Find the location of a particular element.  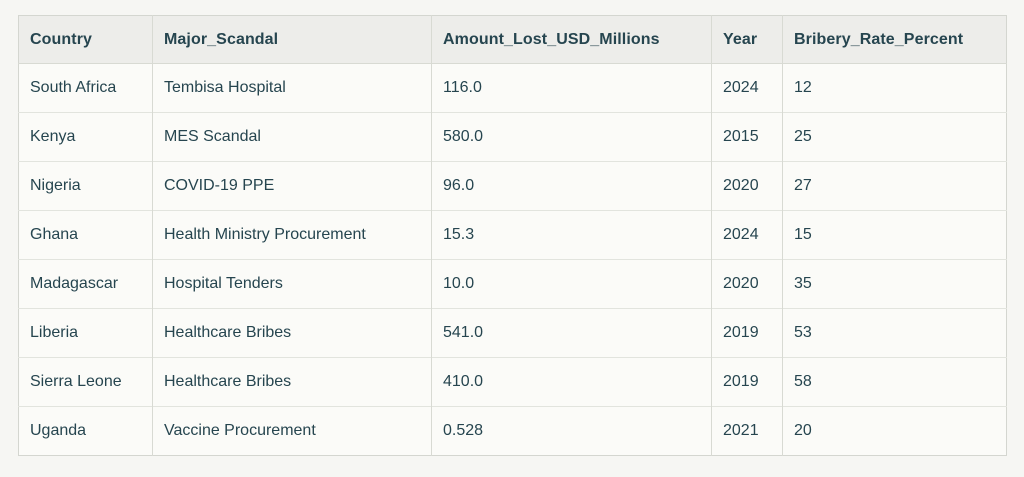

cell-amount_lost_usd_millions: 96.0 is located at coordinates (571, 186).